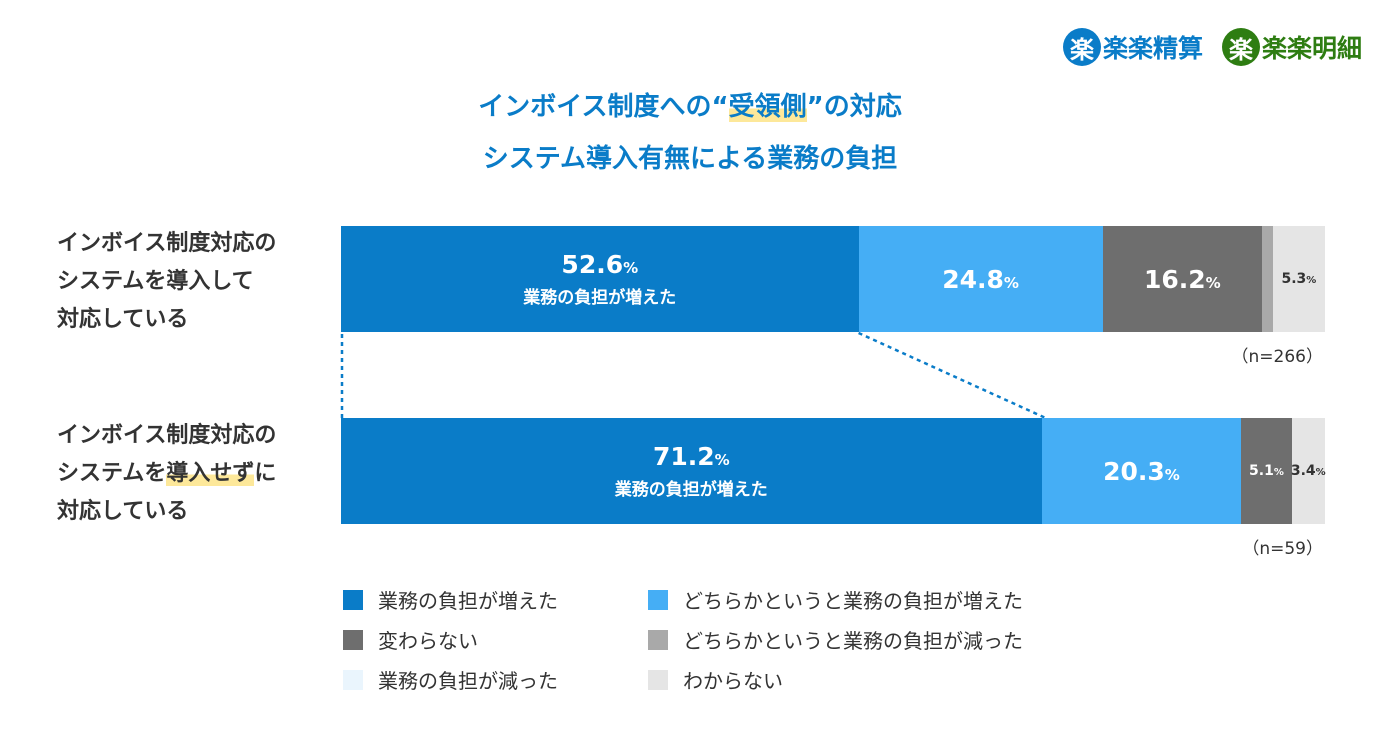 This screenshot has width=1380, height=750. I want to click on bar-segment-somewhat_increased: 20.3%, so click(1141, 471).